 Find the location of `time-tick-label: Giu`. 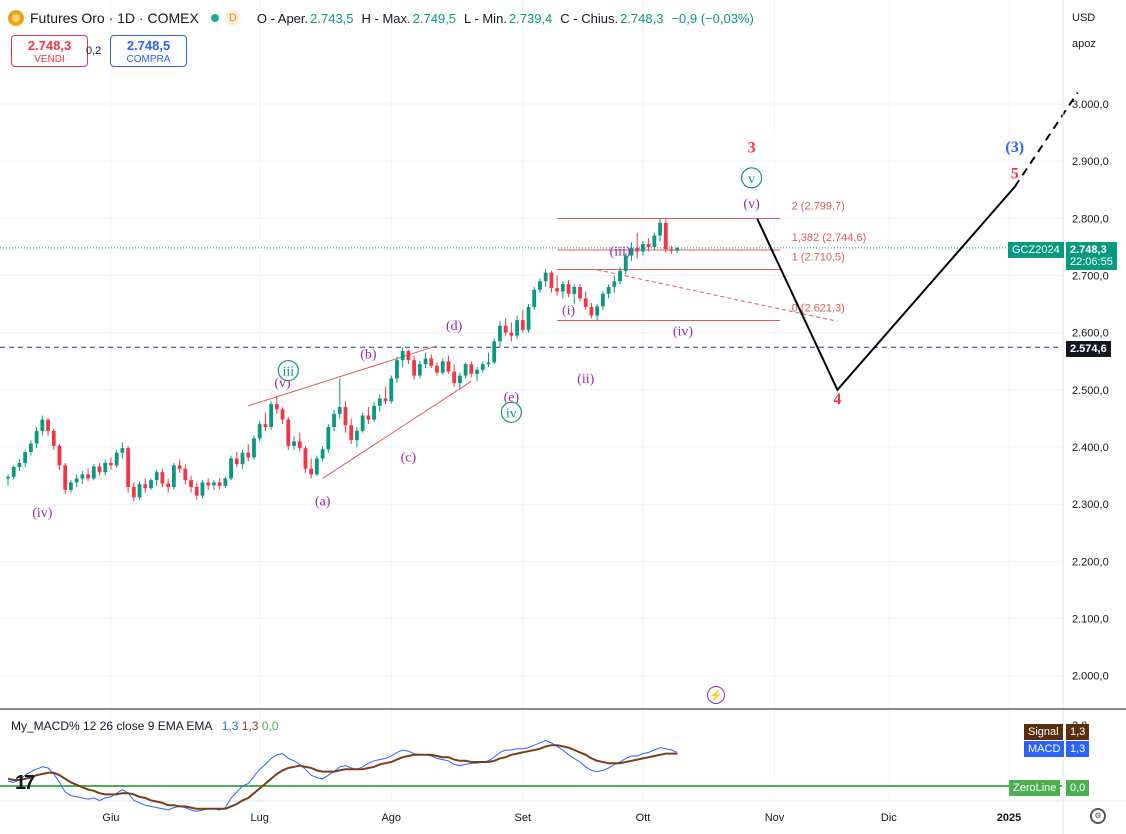

time-tick-label: Giu is located at coordinates (110, 818).